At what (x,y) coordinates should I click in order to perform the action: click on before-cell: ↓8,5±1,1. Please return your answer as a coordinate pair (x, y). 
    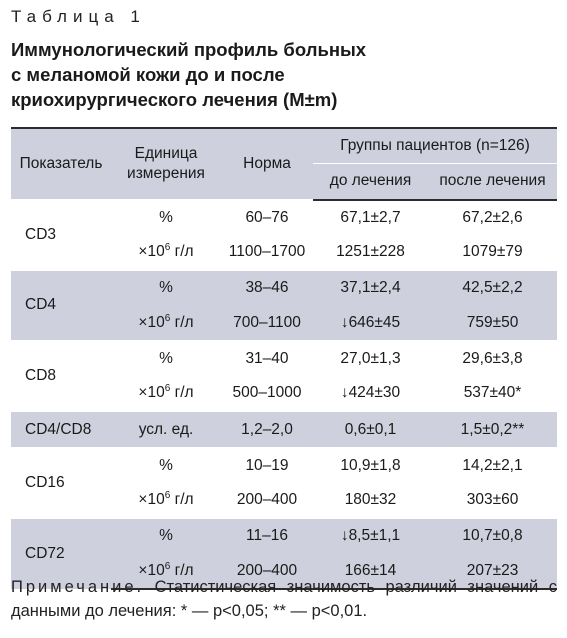
    Looking at the image, I should click on (370, 535).